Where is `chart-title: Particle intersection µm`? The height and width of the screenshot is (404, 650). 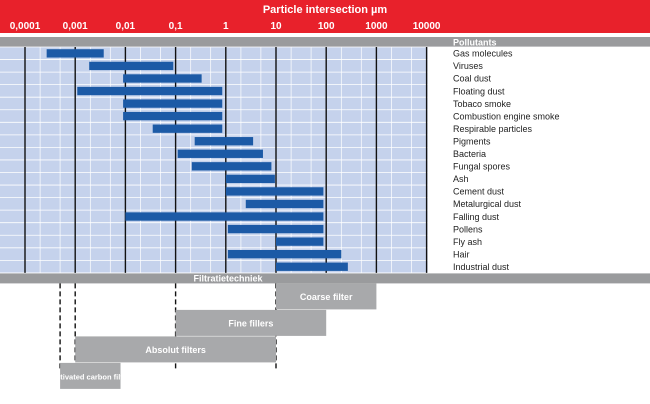
chart-title: Particle intersection µm is located at coordinates (325, 10).